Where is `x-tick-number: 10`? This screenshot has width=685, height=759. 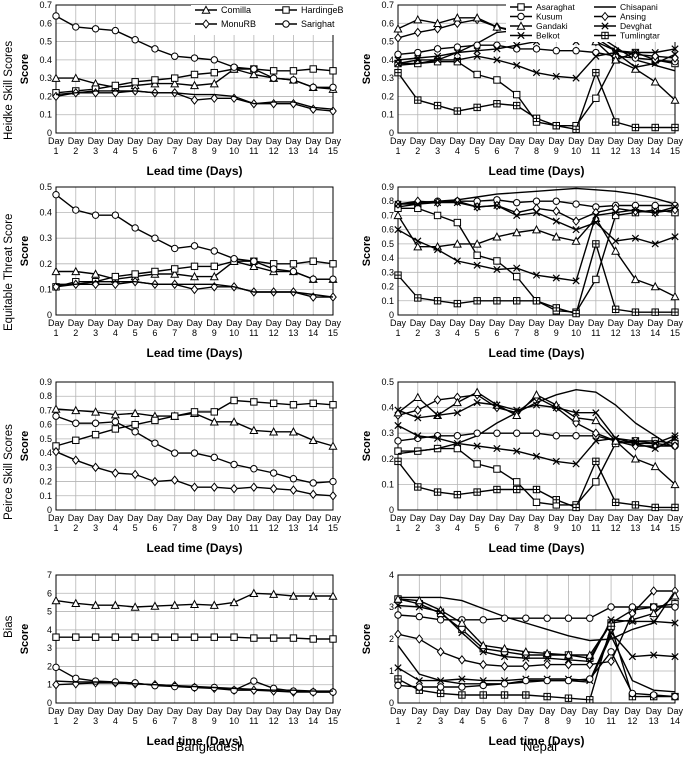
x-tick-number: 10 is located at coordinates (234, 151).